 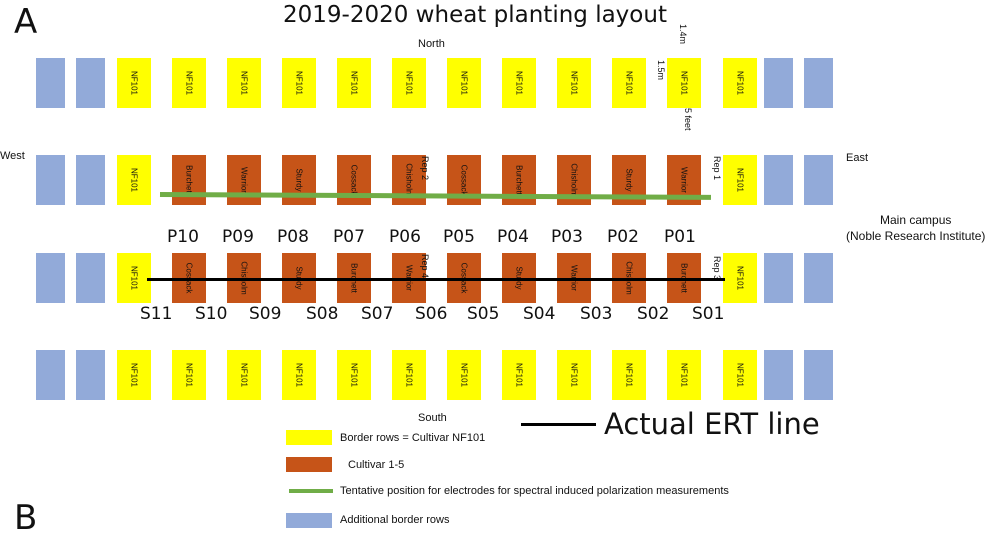 What do you see at coordinates (567, 237) in the screenshot?
I see `p-electrode-label: P03` at bounding box center [567, 237].